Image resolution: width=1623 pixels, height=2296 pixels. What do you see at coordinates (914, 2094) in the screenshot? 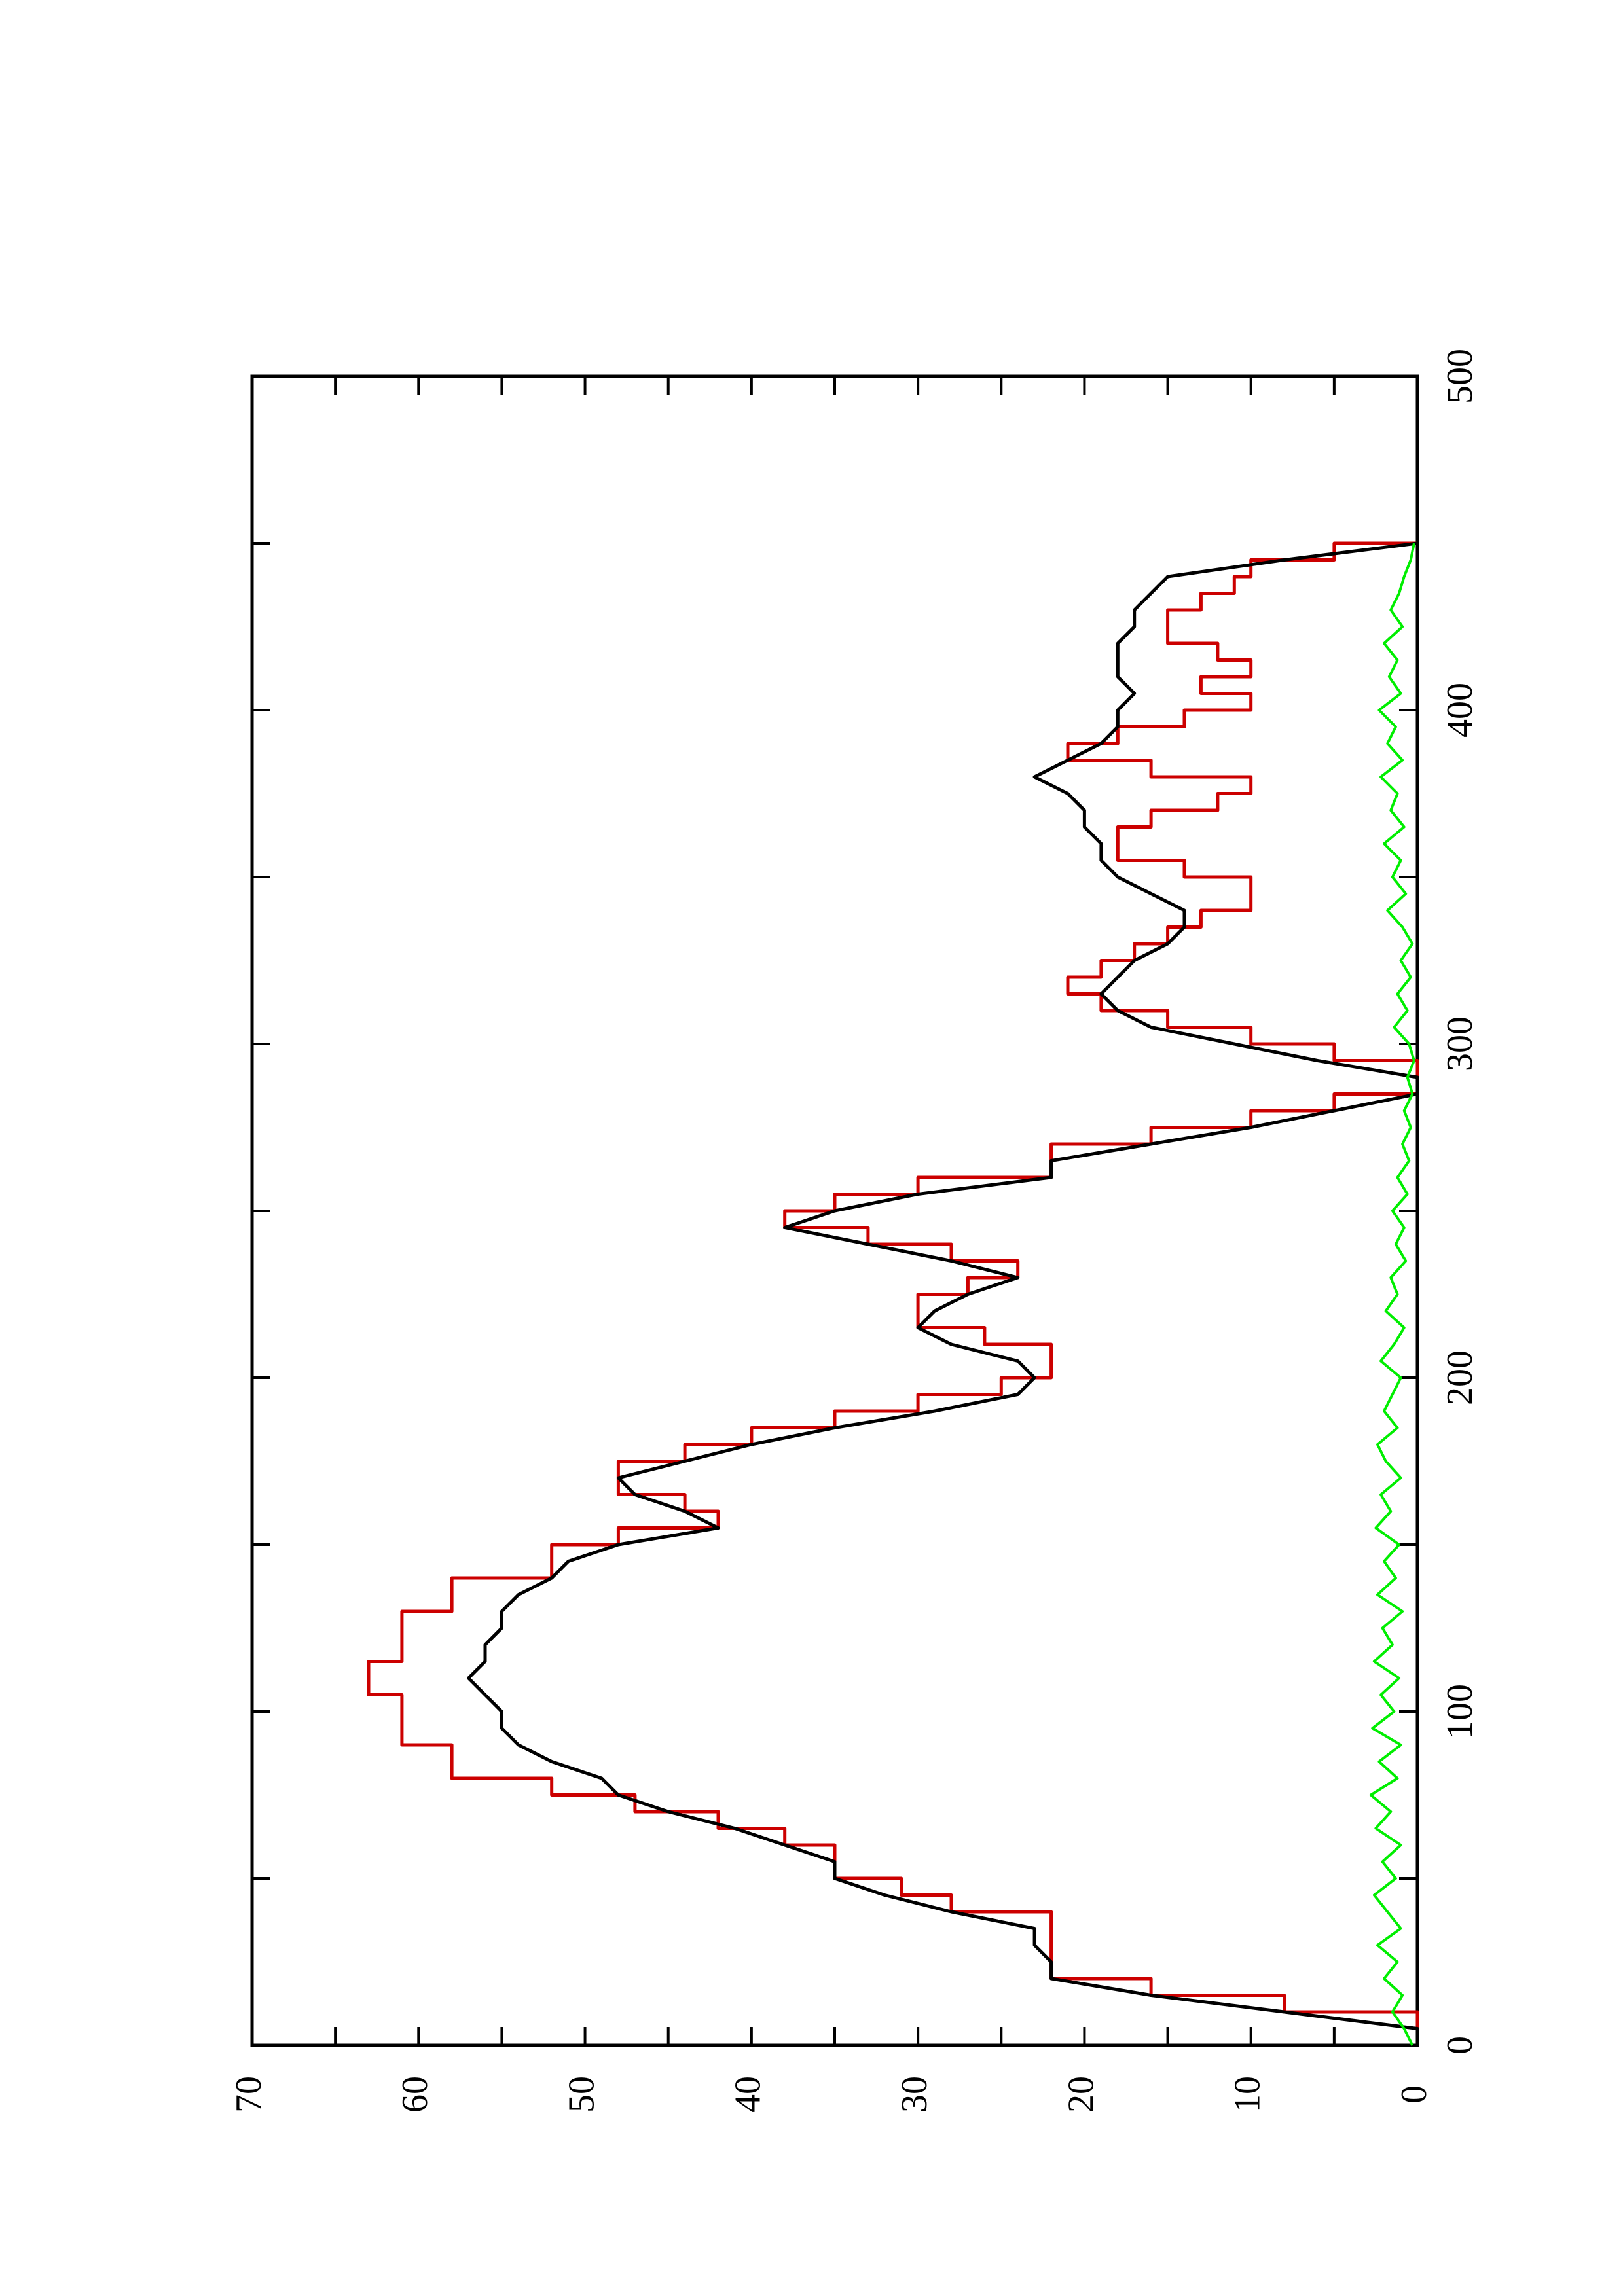
I see `y-tick-label: 30` at bounding box center [914, 2094].